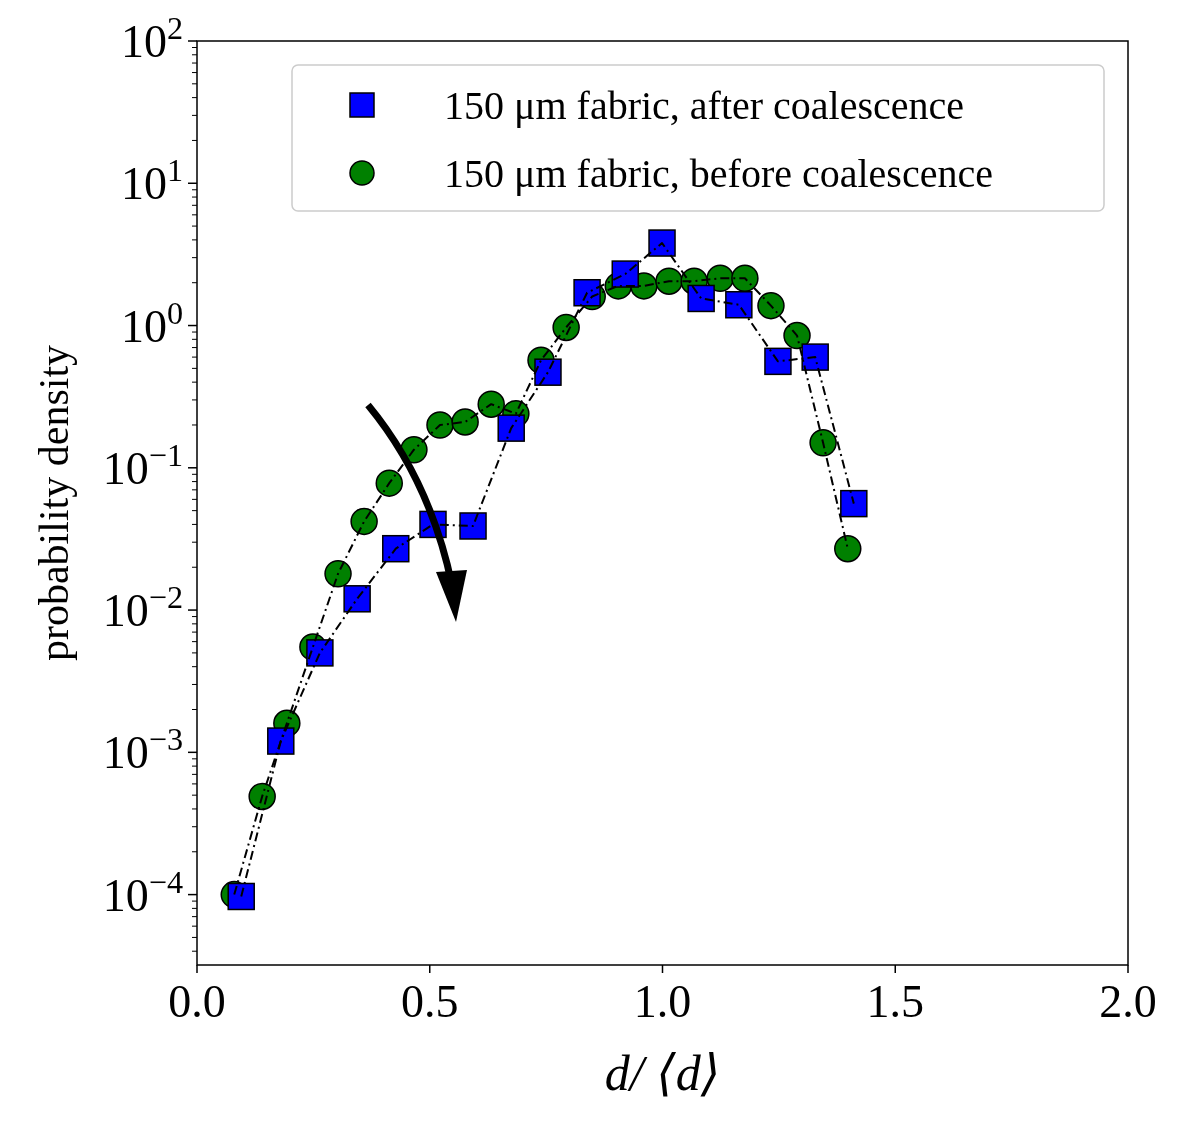 Image resolution: width=1182 pixels, height=1123 pixels. I want to click on y-tick-label: 10$^{−1}$, so click(142, 465).